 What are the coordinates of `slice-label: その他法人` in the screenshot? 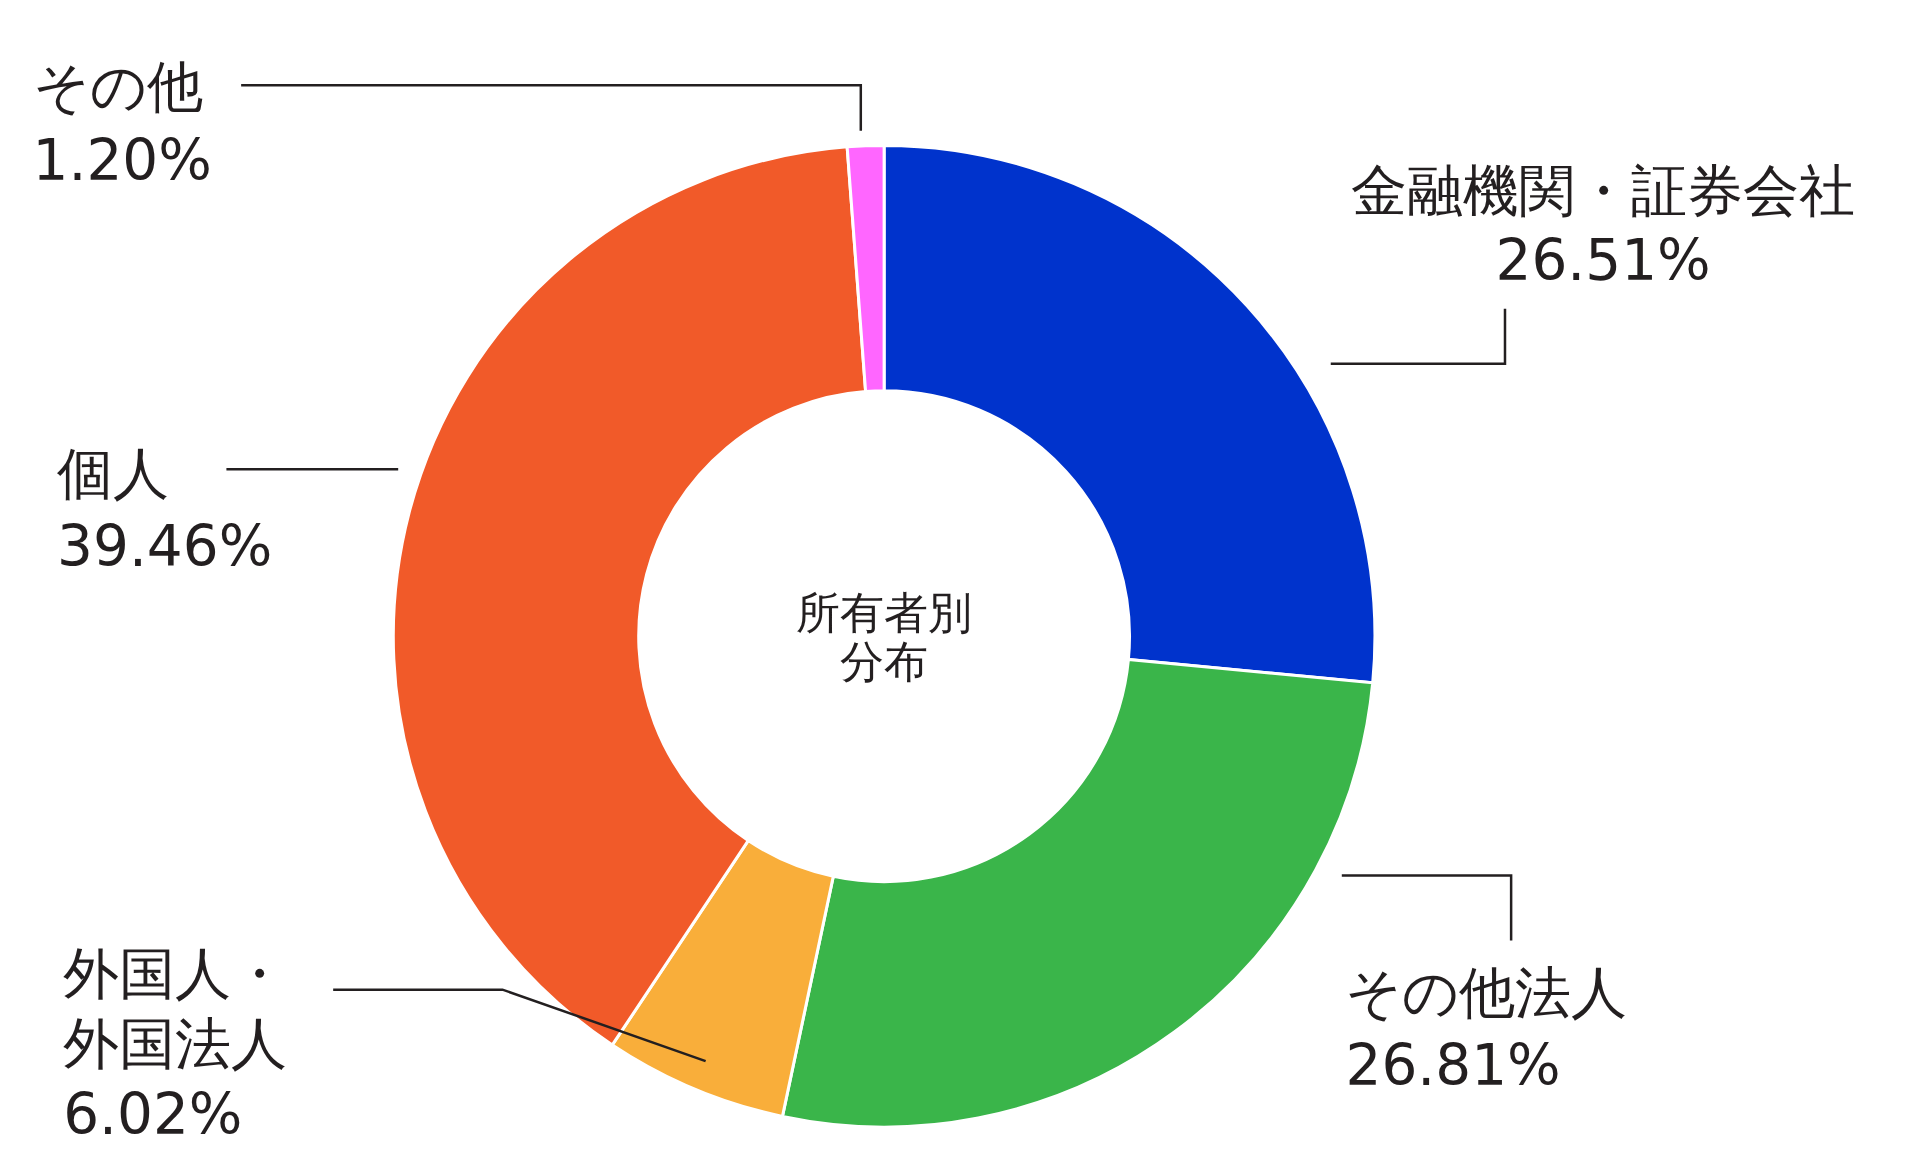 It's located at (1486, 992).